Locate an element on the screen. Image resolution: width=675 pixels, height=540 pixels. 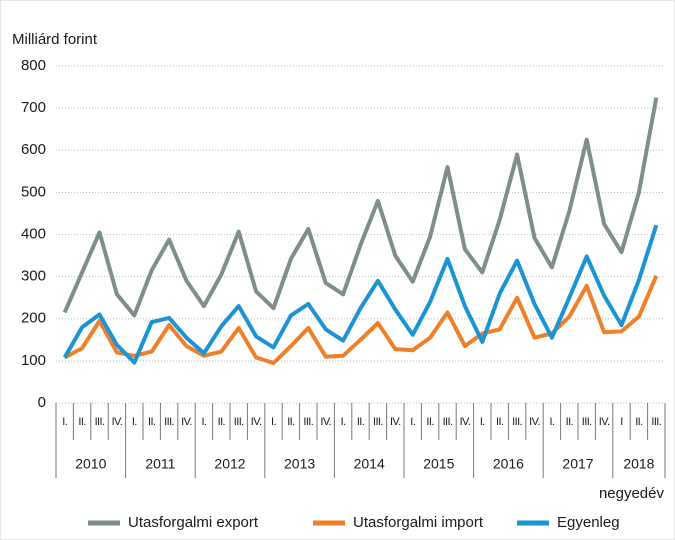
line-series is located at coordinates (361, 320).